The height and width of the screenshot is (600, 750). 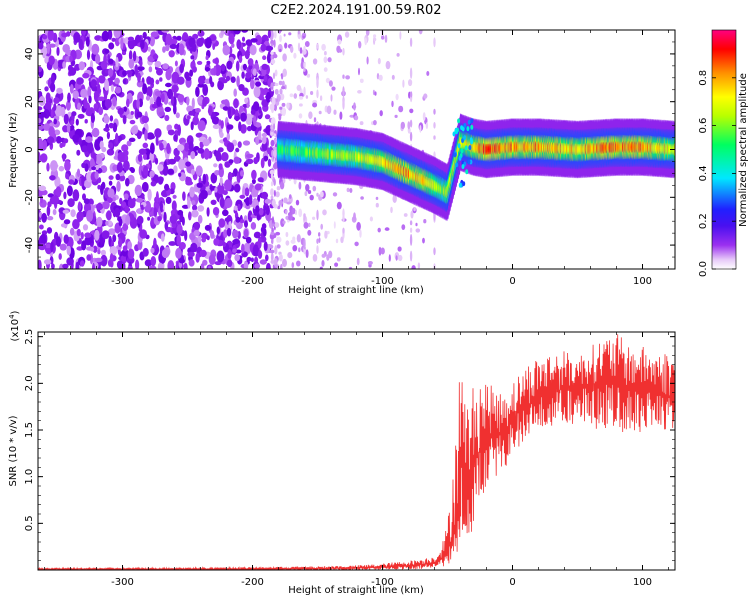 I want to click on spectrogram-ridge, so click(x=475, y=167).